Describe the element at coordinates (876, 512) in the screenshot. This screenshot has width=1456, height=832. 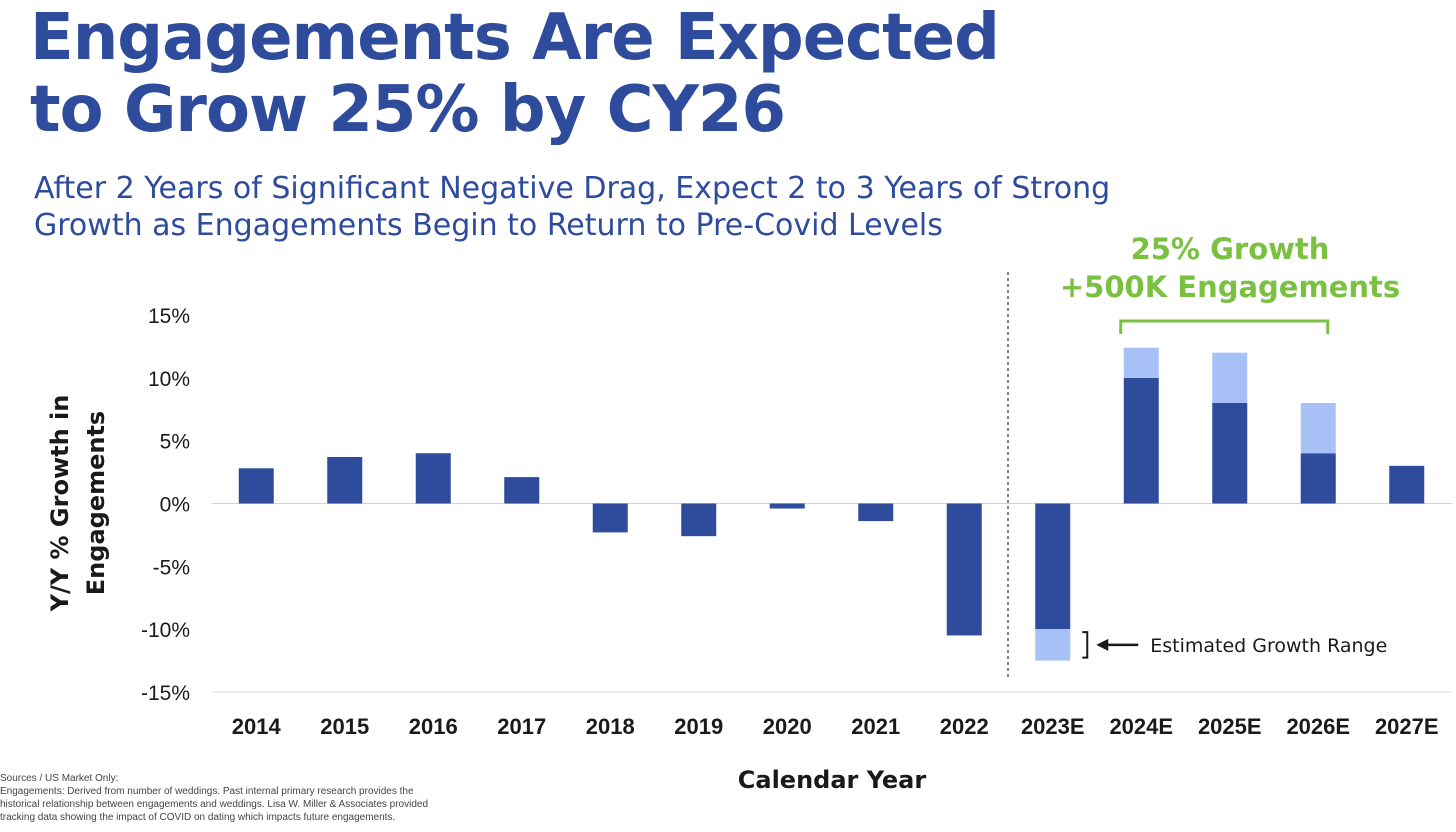
I see `bar-2021` at that location.